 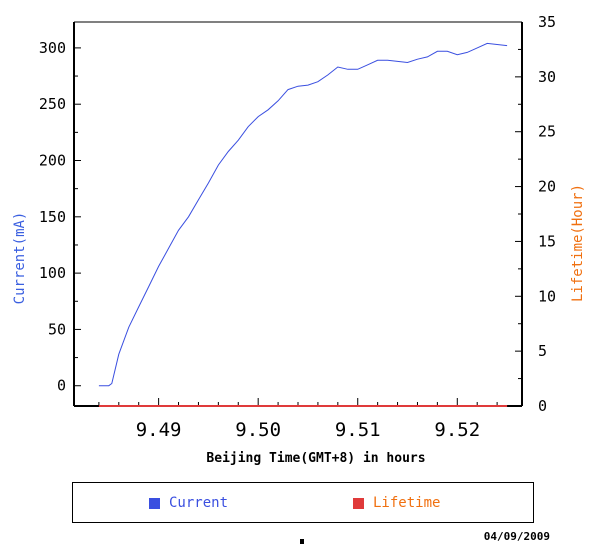 I want to click on legend-item-lifetime: Lifetime, so click(x=396, y=503).